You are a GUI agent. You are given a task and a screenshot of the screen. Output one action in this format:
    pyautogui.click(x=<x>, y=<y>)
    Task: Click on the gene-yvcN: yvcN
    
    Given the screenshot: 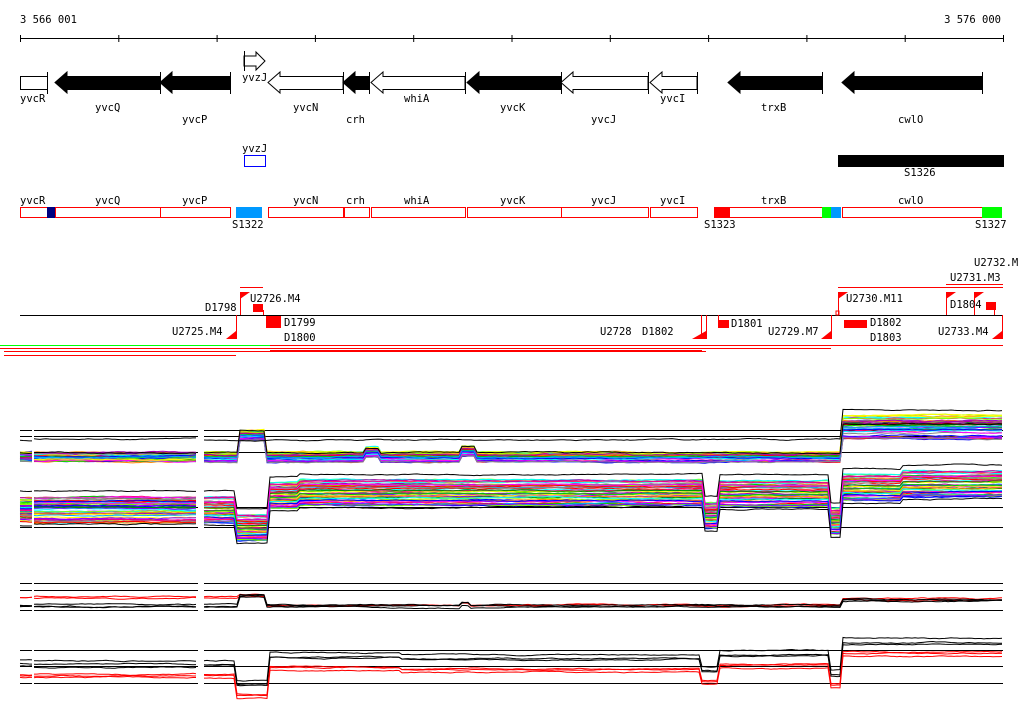 What is the action you would take?
    pyautogui.click(x=305, y=92)
    